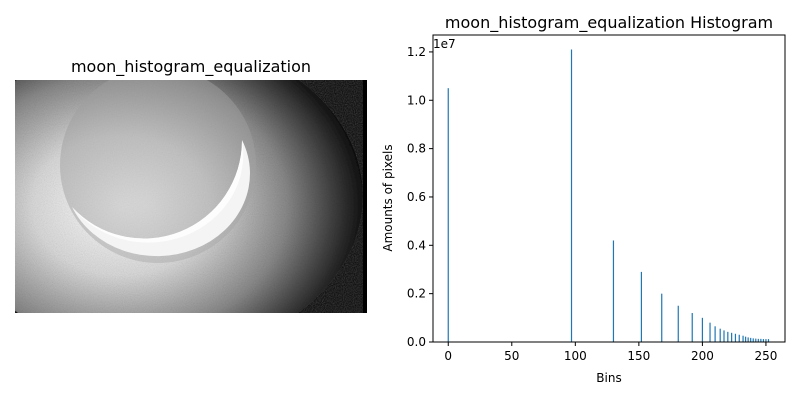 The width and height of the screenshot is (800, 400). Describe the element at coordinates (448, 356) in the screenshot. I see `x-tick-label: 0` at that location.